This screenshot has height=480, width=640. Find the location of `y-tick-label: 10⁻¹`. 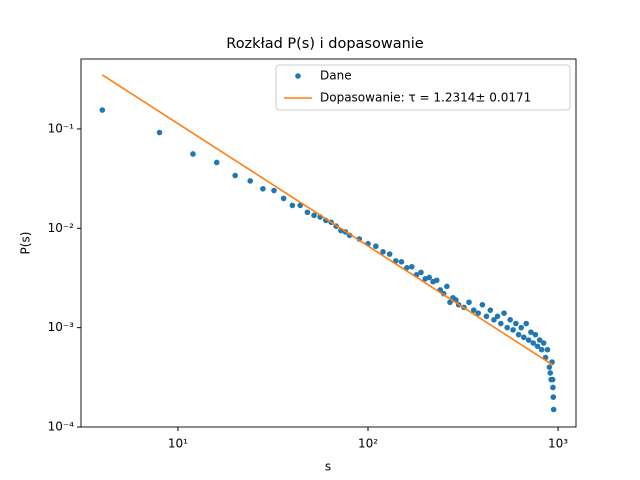

y-tick-label: 10⁻¹ is located at coordinates (61, 128).